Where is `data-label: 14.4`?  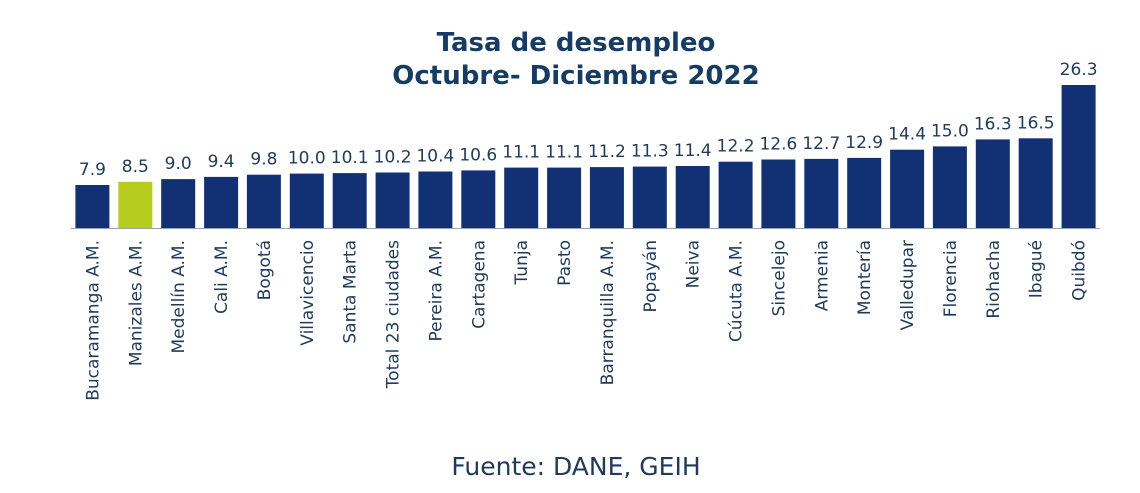 data-label: 14.4 is located at coordinates (907, 135).